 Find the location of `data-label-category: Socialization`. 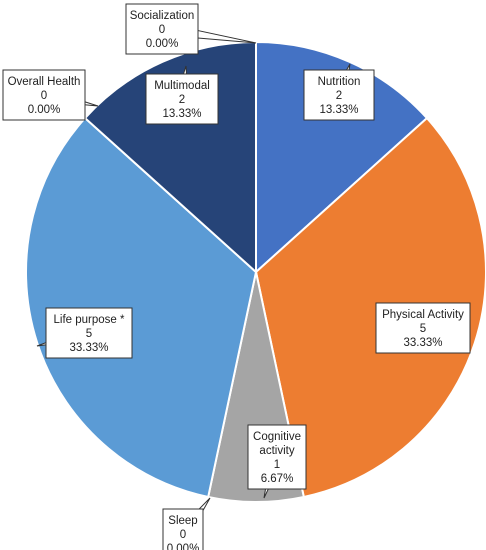

data-label-category: Socialization is located at coordinates (162, 16).